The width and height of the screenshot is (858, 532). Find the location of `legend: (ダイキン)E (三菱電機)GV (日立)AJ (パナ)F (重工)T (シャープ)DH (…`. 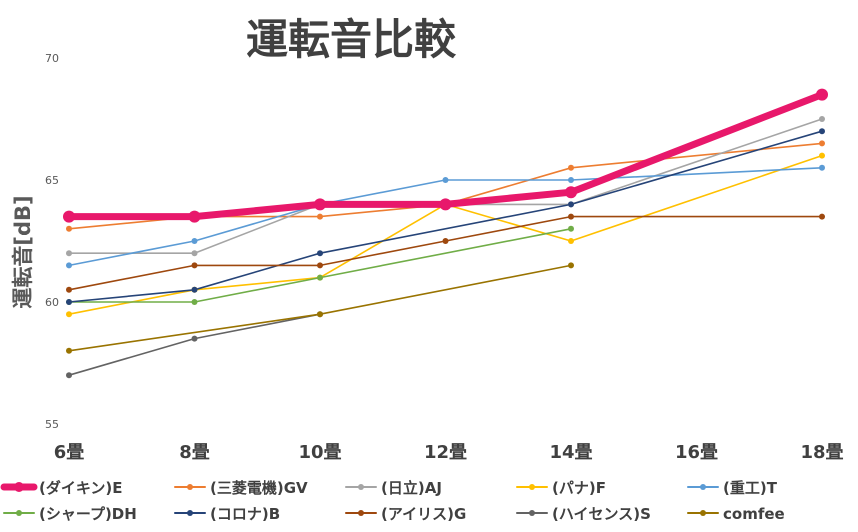

legend: (ダイキン)E (三菱電機)GV (日立)AJ (パナ)F (重工)T (シャープ)DH (… is located at coordinates (392, 501).